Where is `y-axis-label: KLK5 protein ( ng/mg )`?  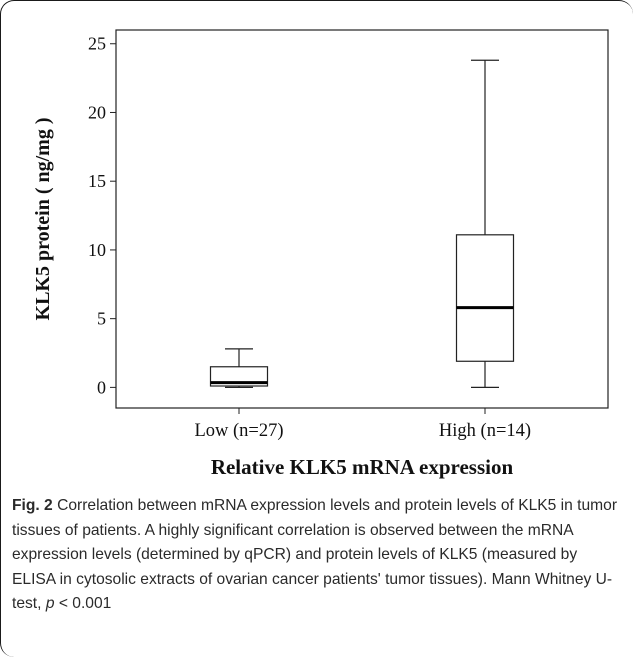
y-axis-label: KLK5 protein ( ng/mg ) is located at coordinates (43, 219).